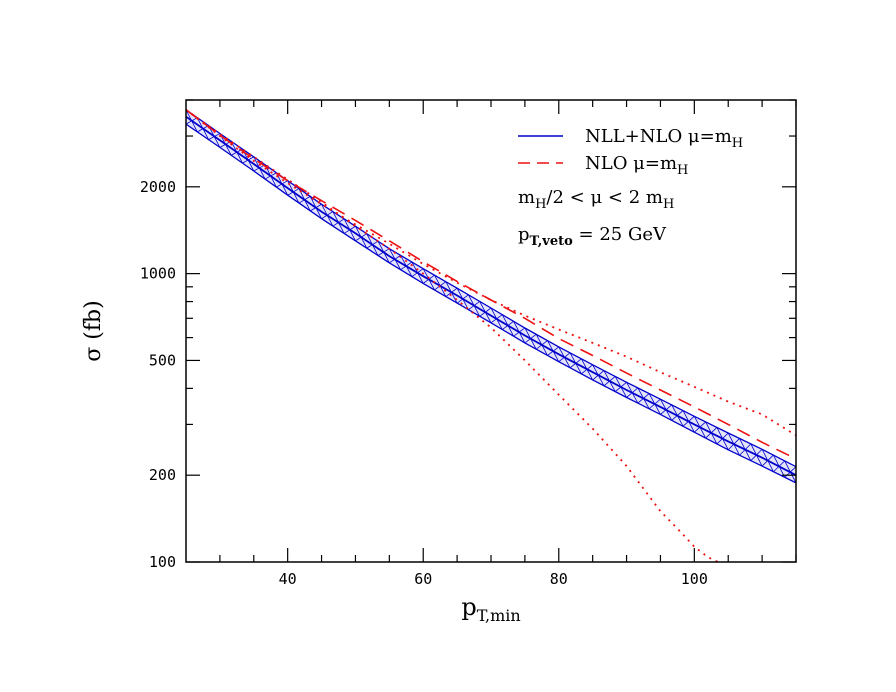  I want to click on x-tick-label: 80, so click(559, 579).